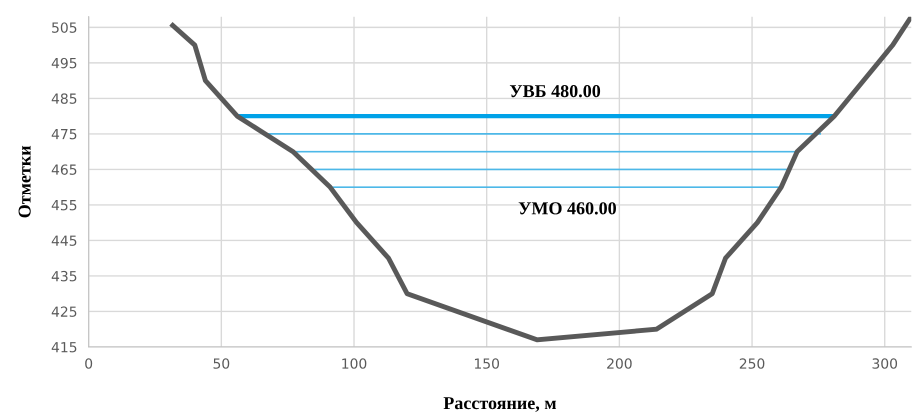 This screenshot has width=914, height=418. What do you see at coordinates (752, 363) in the screenshot?
I see `x-tick-label: 250` at bounding box center [752, 363].